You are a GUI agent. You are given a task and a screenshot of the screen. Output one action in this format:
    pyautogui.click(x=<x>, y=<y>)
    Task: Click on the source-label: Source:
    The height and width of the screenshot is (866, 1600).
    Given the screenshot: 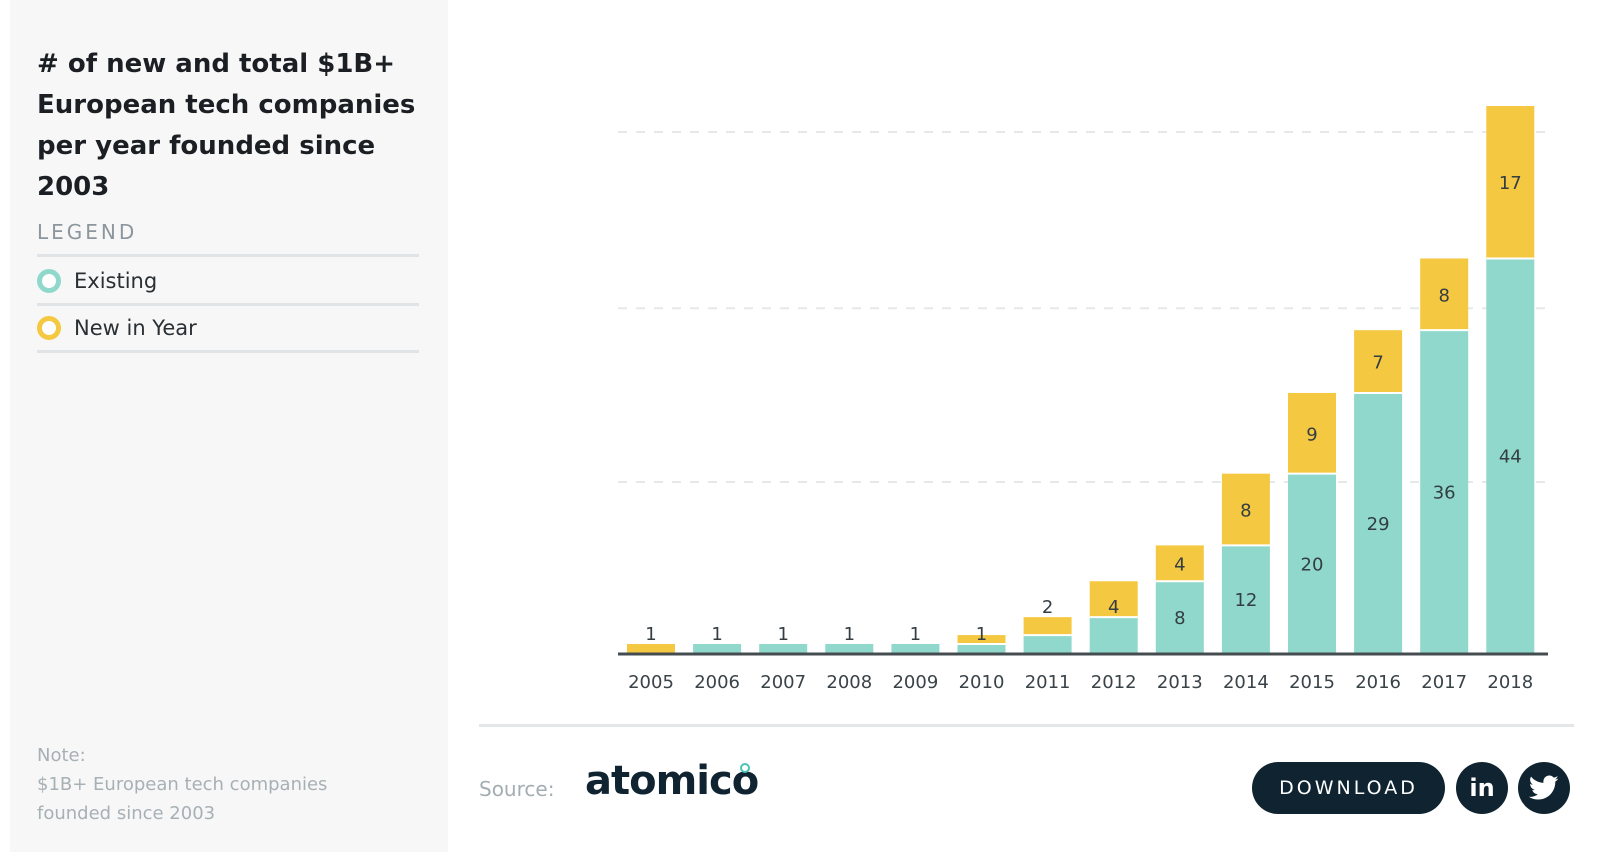 What is the action you would take?
    pyautogui.click(x=517, y=789)
    